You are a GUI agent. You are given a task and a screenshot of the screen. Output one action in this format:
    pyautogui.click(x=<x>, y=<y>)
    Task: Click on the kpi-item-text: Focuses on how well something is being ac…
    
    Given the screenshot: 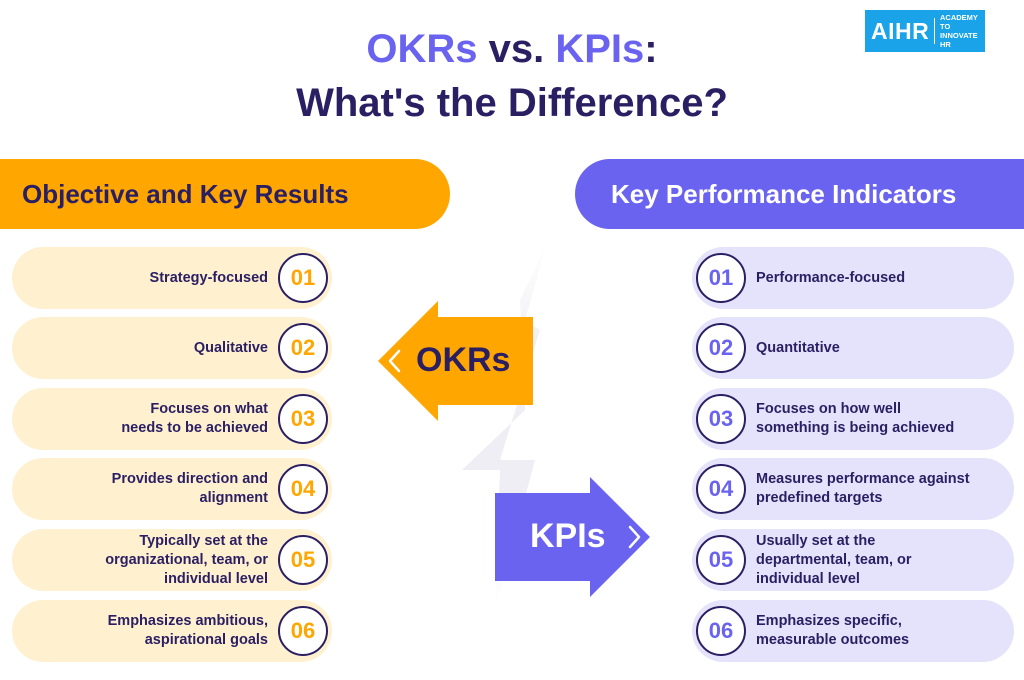 What is the action you would take?
    pyautogui.click(x=855, y=419)
    